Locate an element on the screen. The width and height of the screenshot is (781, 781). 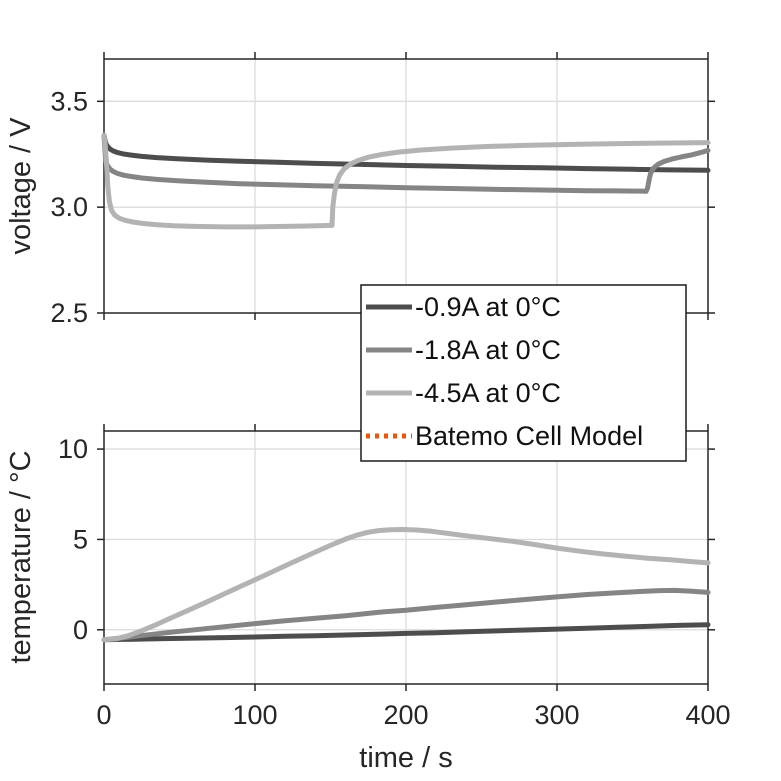
time-x-axis-label: time / s is located at coordinates (405, 758).